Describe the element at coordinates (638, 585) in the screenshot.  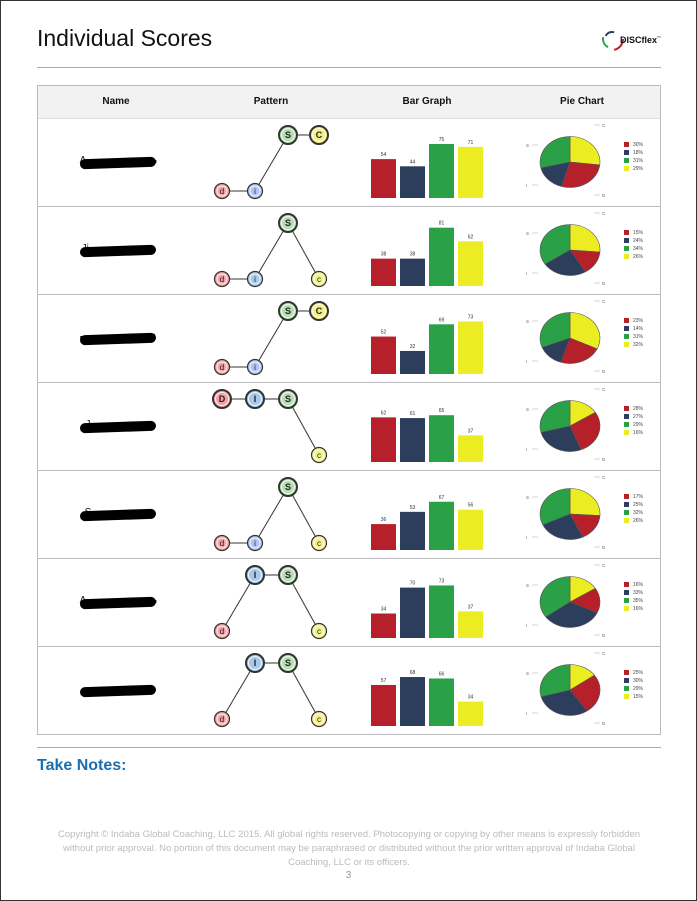
I see `pie-legend-value: 16%` at that location.